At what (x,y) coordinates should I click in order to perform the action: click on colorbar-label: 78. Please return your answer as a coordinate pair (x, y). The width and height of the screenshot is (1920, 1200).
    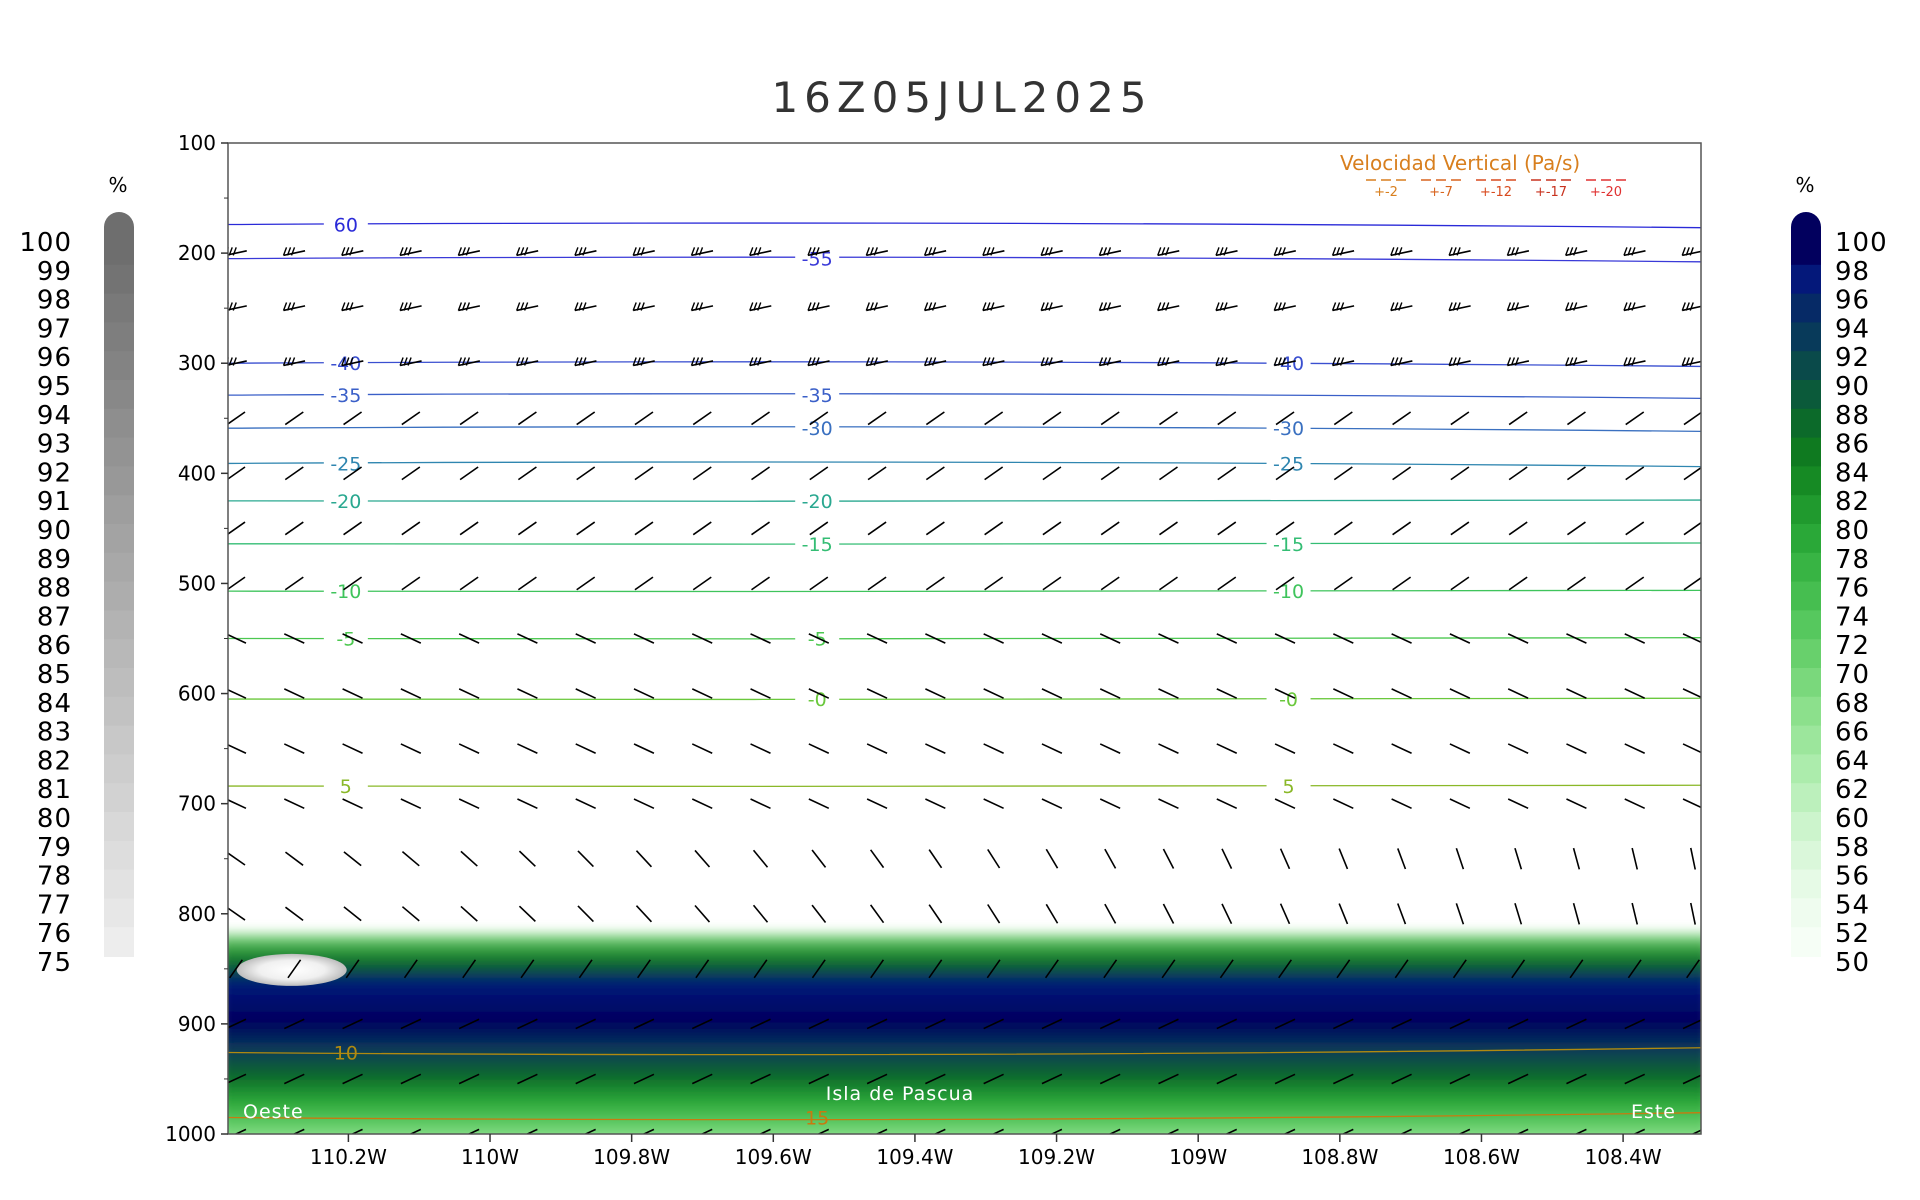
    Looking at the image, I should click on (54, 877).